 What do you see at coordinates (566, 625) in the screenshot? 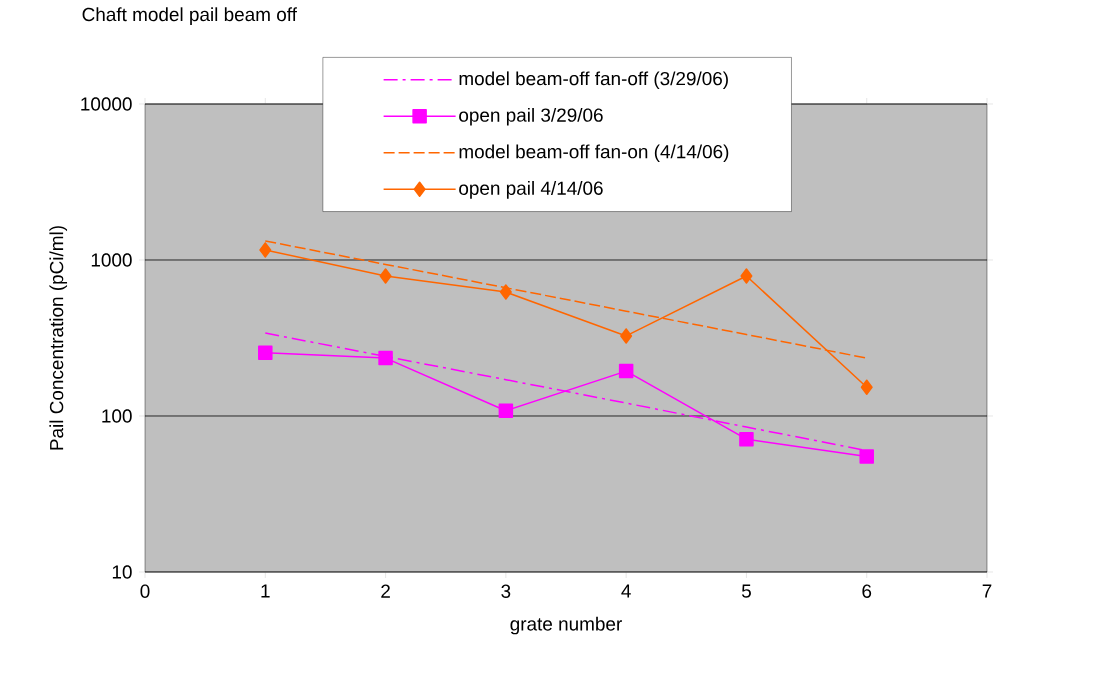
I see `x-axis-title: grate number` at bounding box center [566, 625].